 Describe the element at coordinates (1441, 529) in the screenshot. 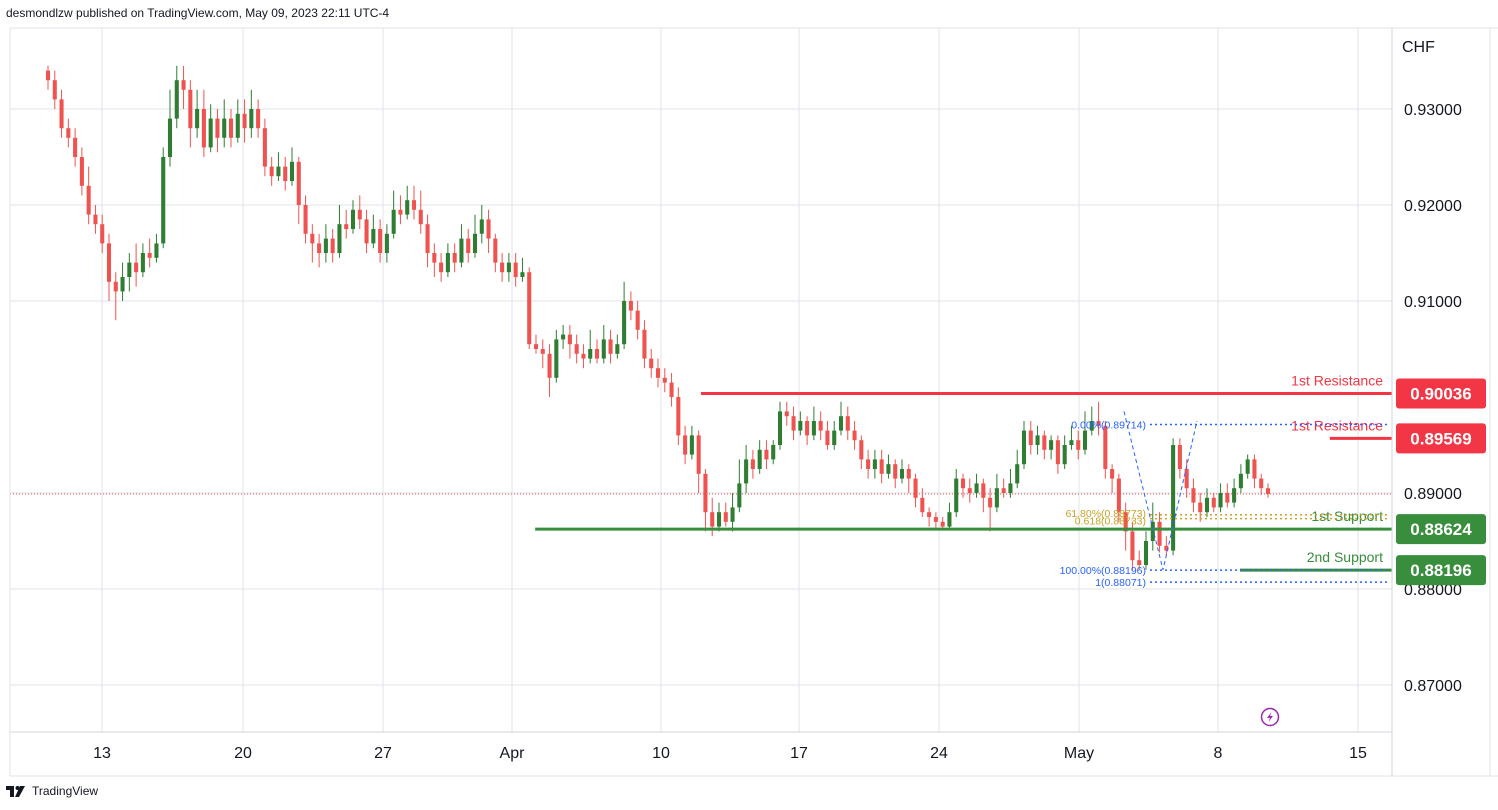

I see `support-price-badge: 0.88624` at that location.